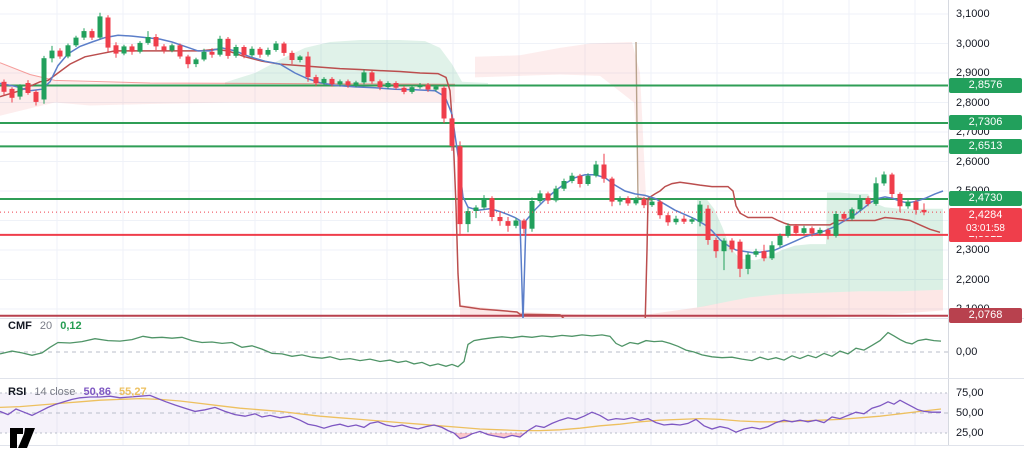  I want to click on price-axis-label: 3,1000, so click(973, 14).